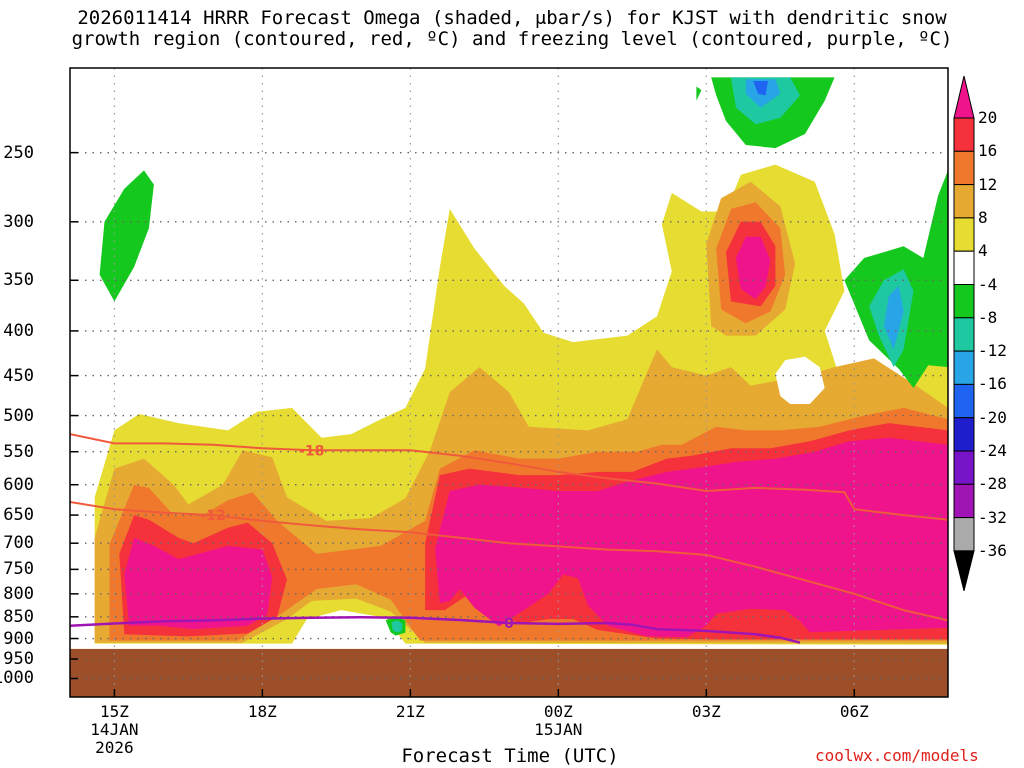 Image resolution: width=1024 pixels, height=768 pixels. I want to click on colorbar-label: 4, so click(983, 251).